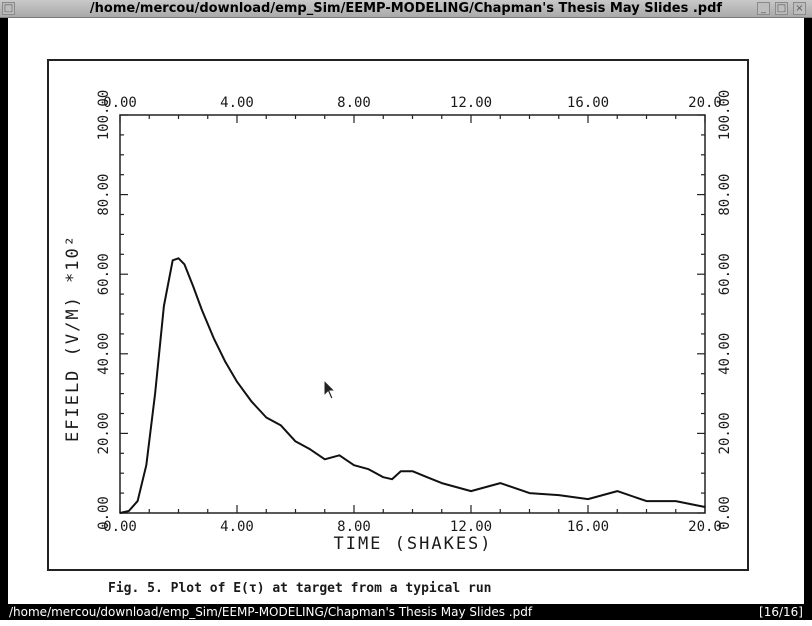  Describe the element at coordinates (725, 354) in the screenshot. I see `y-tick-label-right: 40.00` at that location.